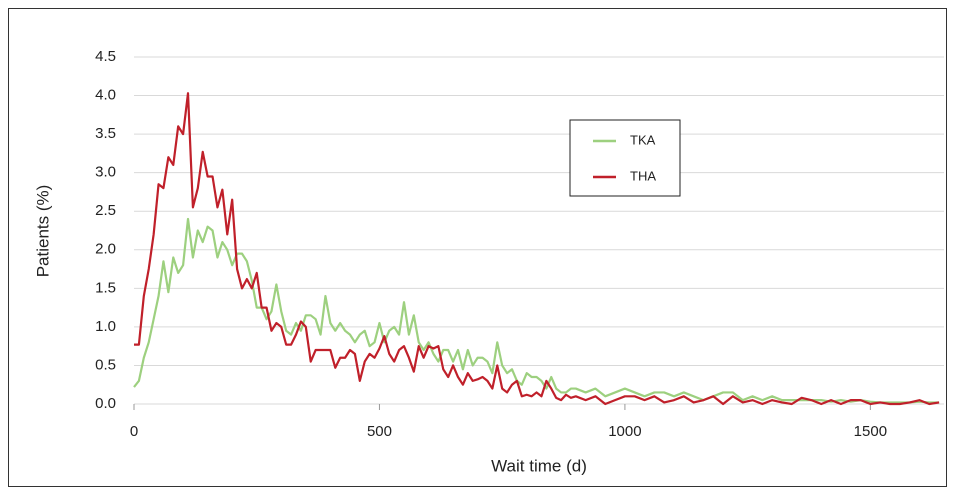  What do you see at coordinates (643, 139) in the screenshot?
I see `legend-label: TKA` at bounding box center [643, 139].